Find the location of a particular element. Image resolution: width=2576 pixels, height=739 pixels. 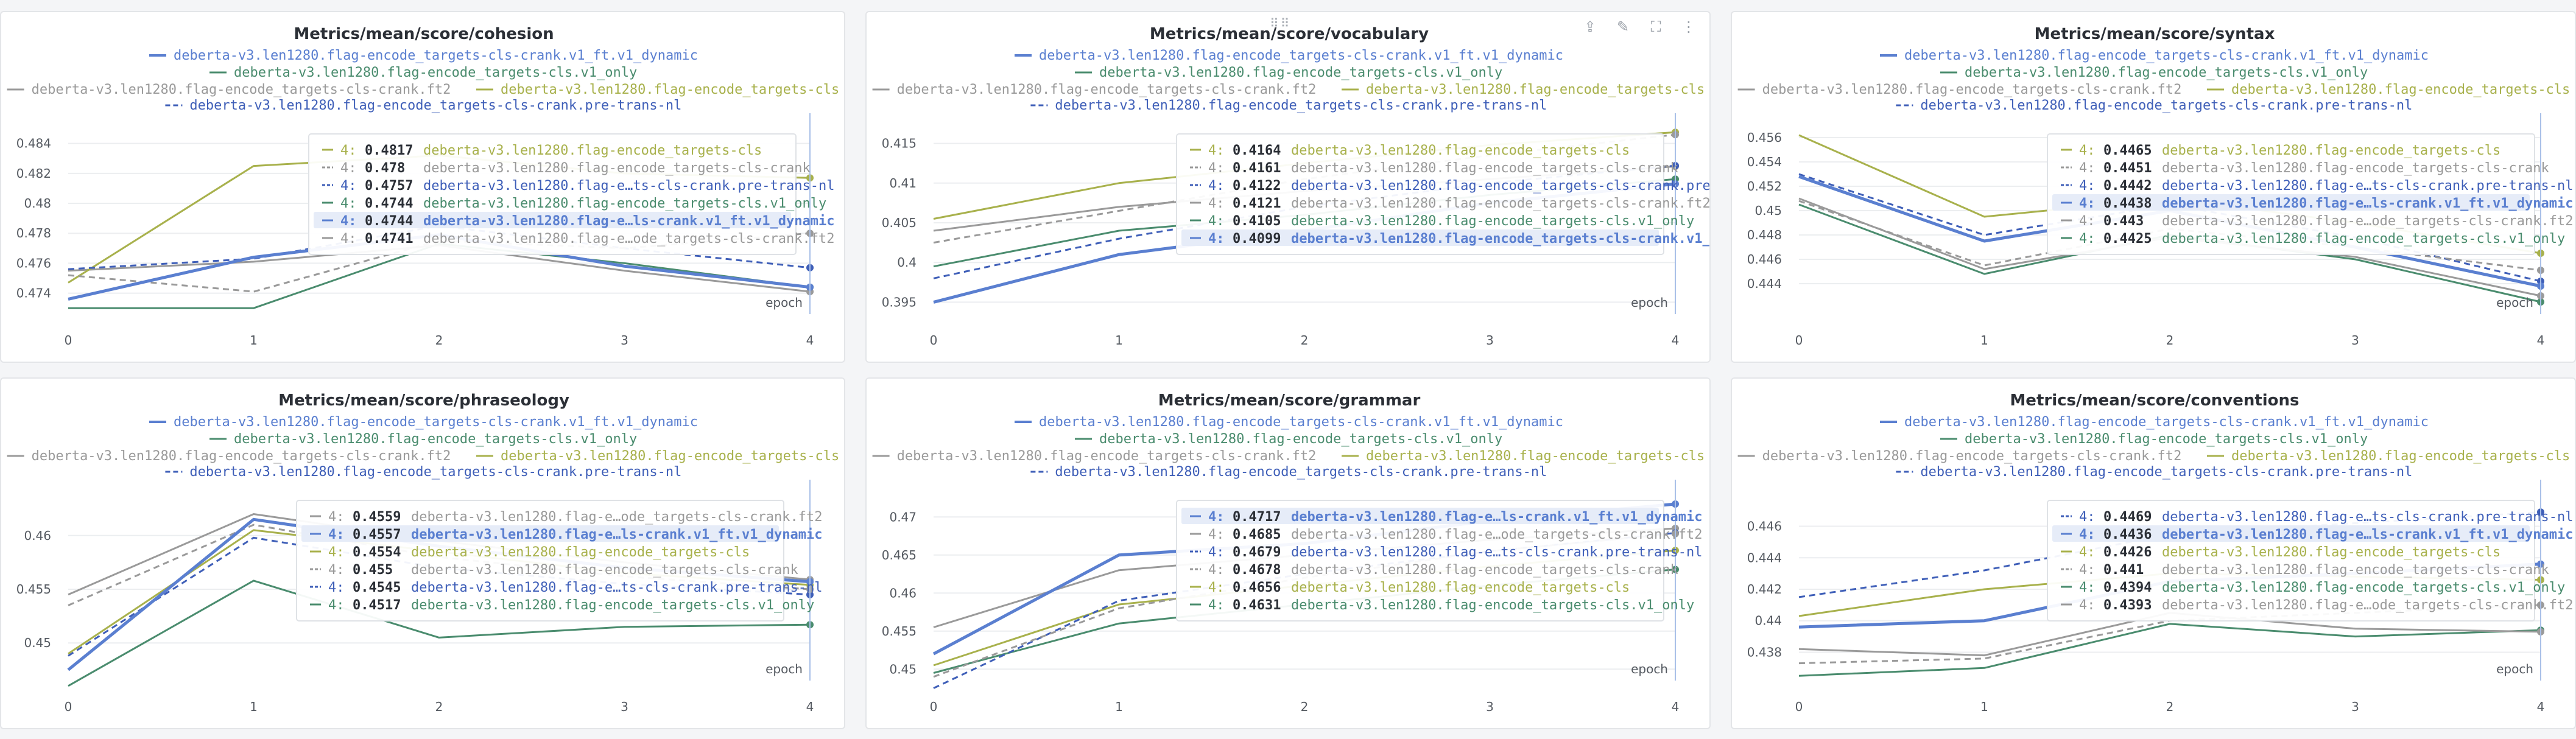

y-tick-label: 0.442 is located at coordinates (1764, 589).